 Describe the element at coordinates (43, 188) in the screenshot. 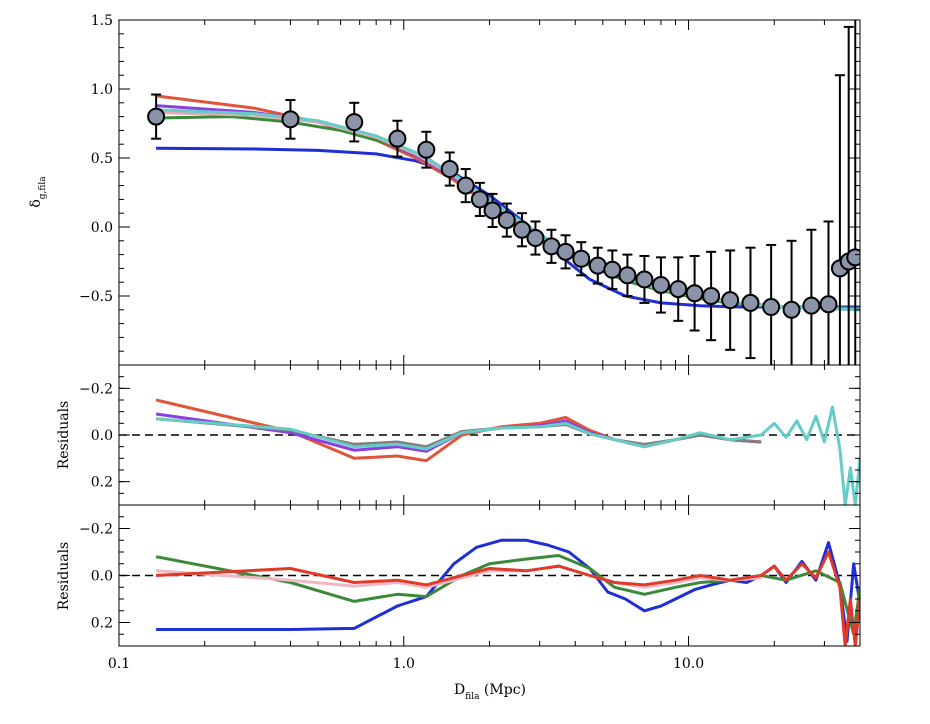

I see `top-ylabel-sub: g,fila` at that location.